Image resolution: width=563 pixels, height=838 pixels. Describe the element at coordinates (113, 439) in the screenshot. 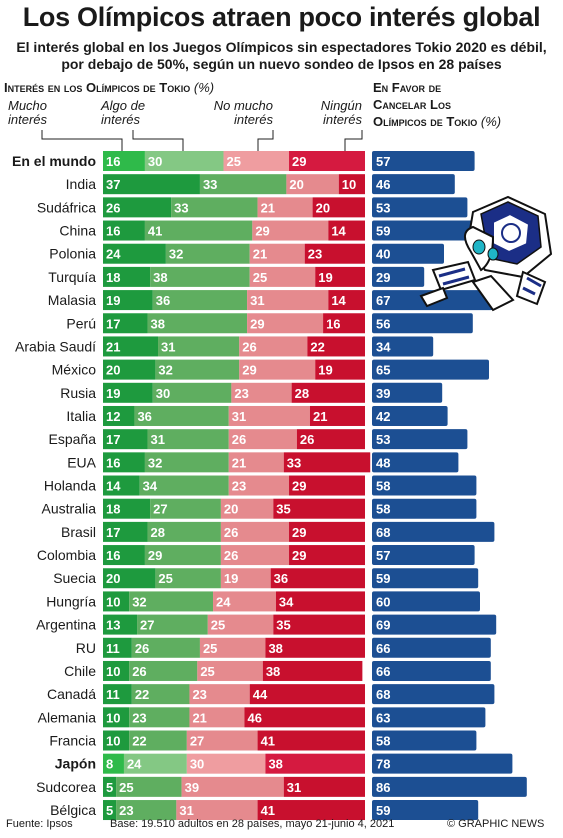

I see `bar-value-mucho-espana: 17` at that location.